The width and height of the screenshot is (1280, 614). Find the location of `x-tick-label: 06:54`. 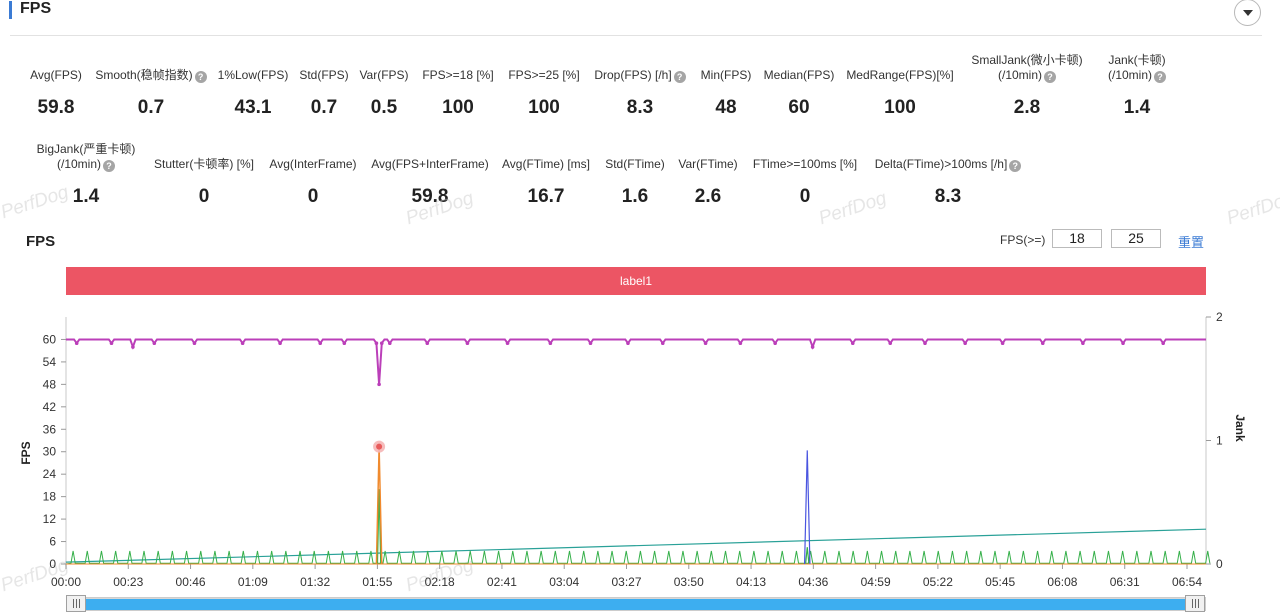

x-tick-label: 06:54 is located at coordinates (1187, 582).